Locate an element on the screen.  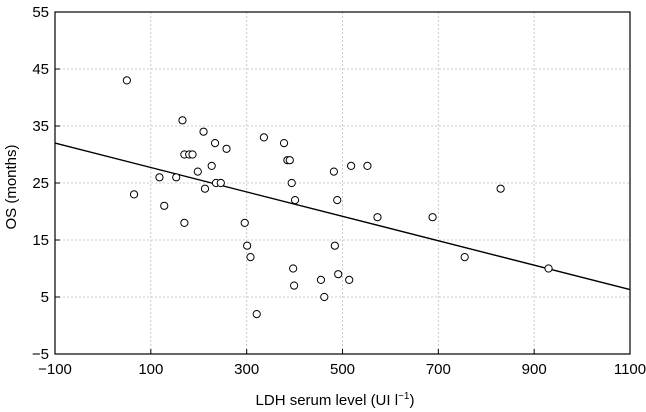
x-tick-label: 700 is located at coordinates (438, 369).